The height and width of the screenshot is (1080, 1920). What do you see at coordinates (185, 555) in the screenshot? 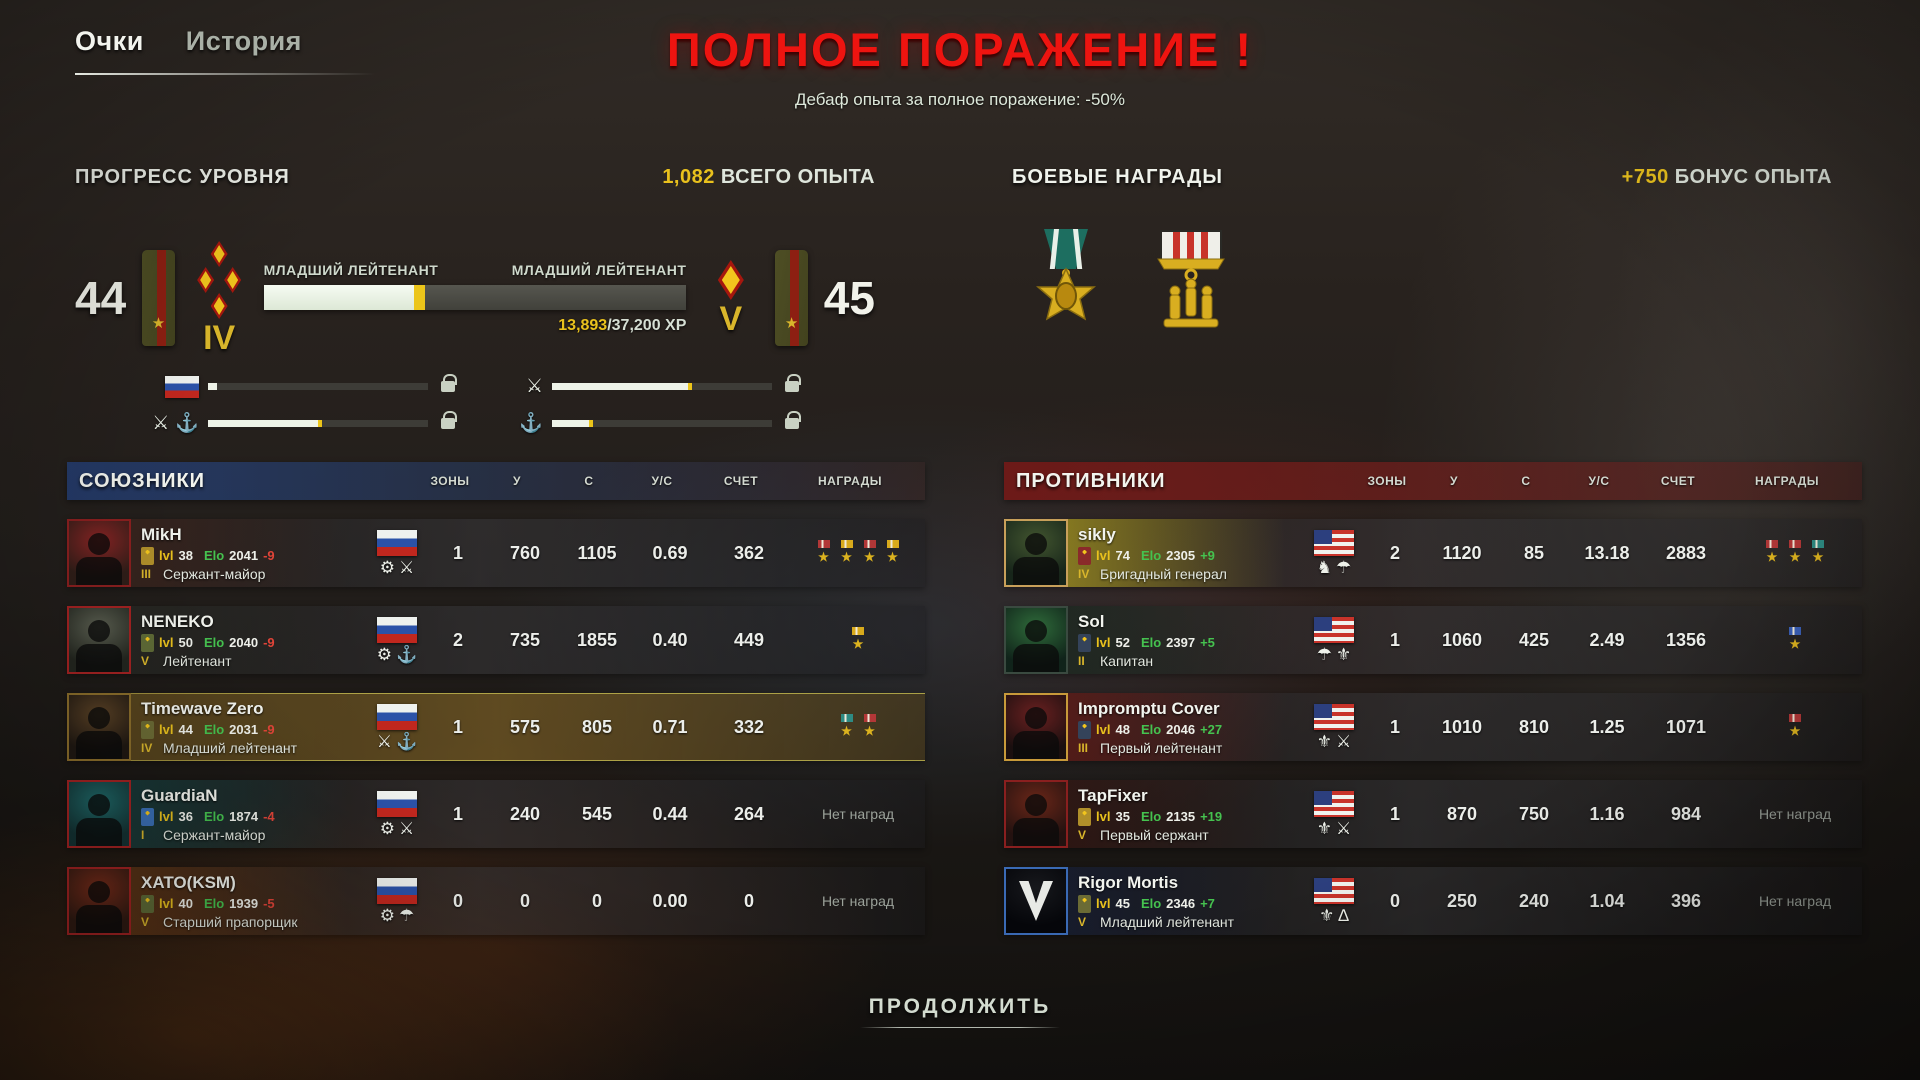
I see `player-level: 38` at bounding box center [185, 555].